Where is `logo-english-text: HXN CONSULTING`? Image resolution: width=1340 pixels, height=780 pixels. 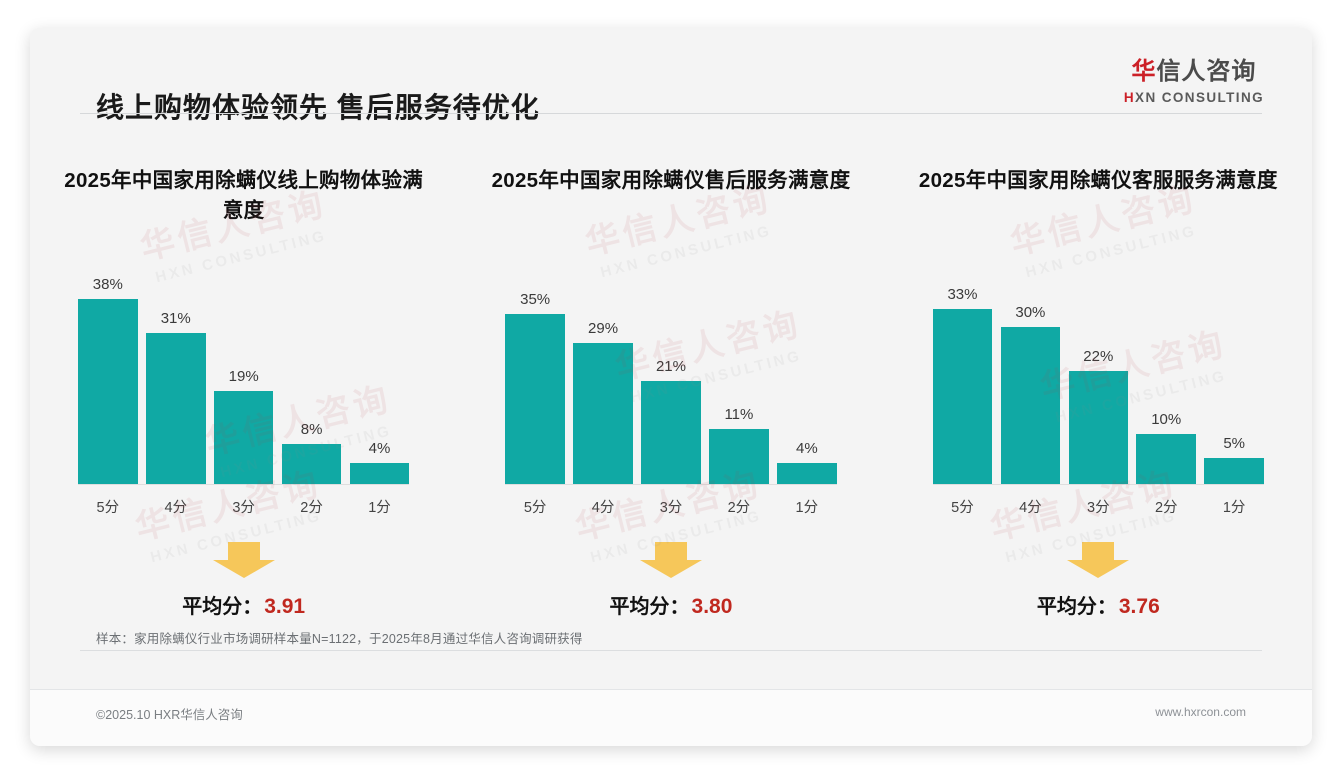 logo-english-text: HXN CONSULTING is located at coordinates (1194, 98).